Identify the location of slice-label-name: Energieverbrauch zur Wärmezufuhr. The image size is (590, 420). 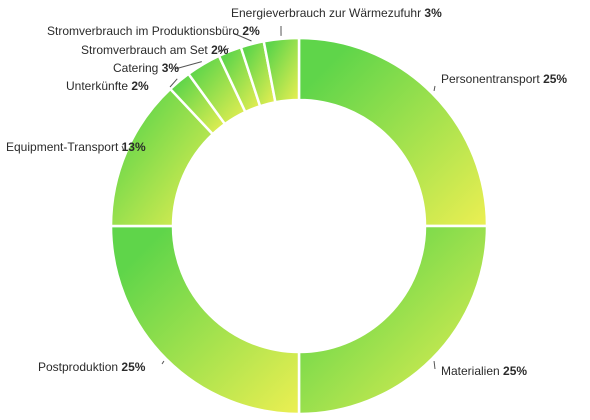
(327, 13).